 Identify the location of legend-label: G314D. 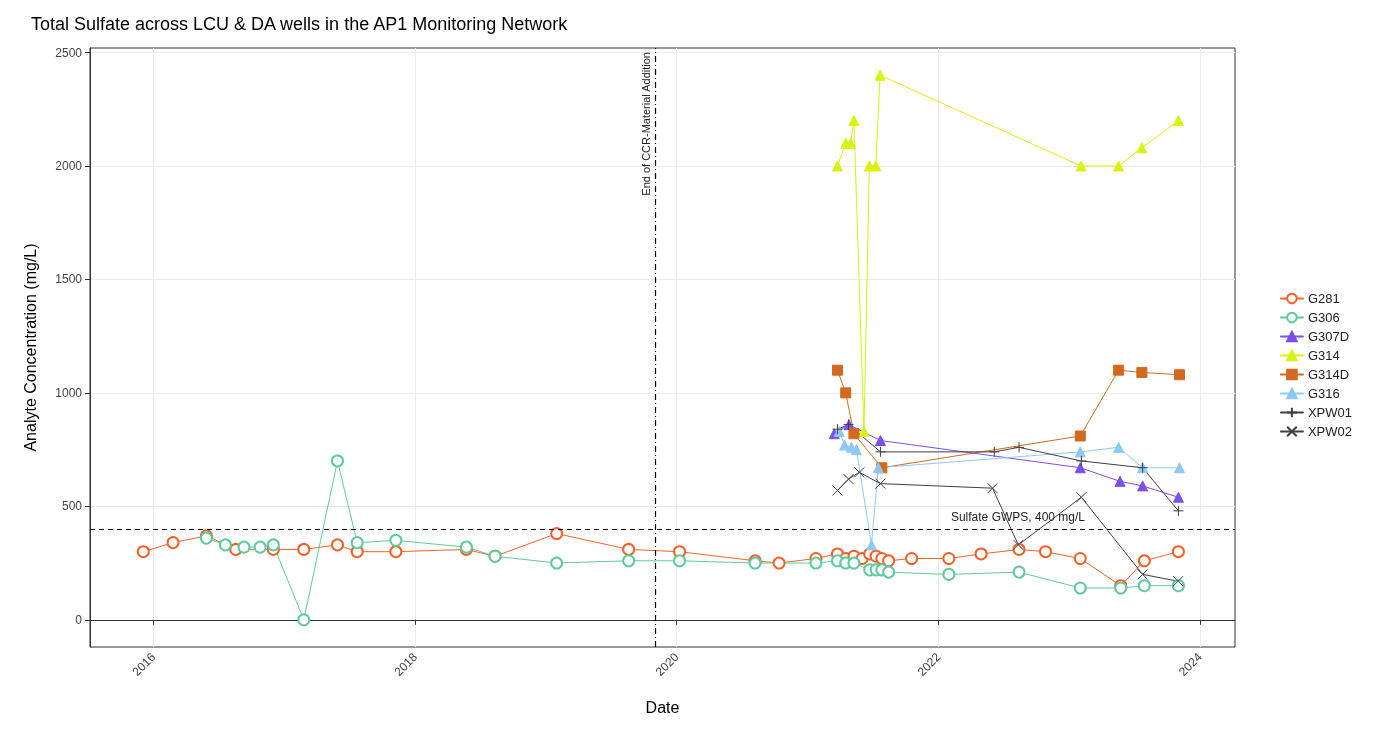
(1328, 374).